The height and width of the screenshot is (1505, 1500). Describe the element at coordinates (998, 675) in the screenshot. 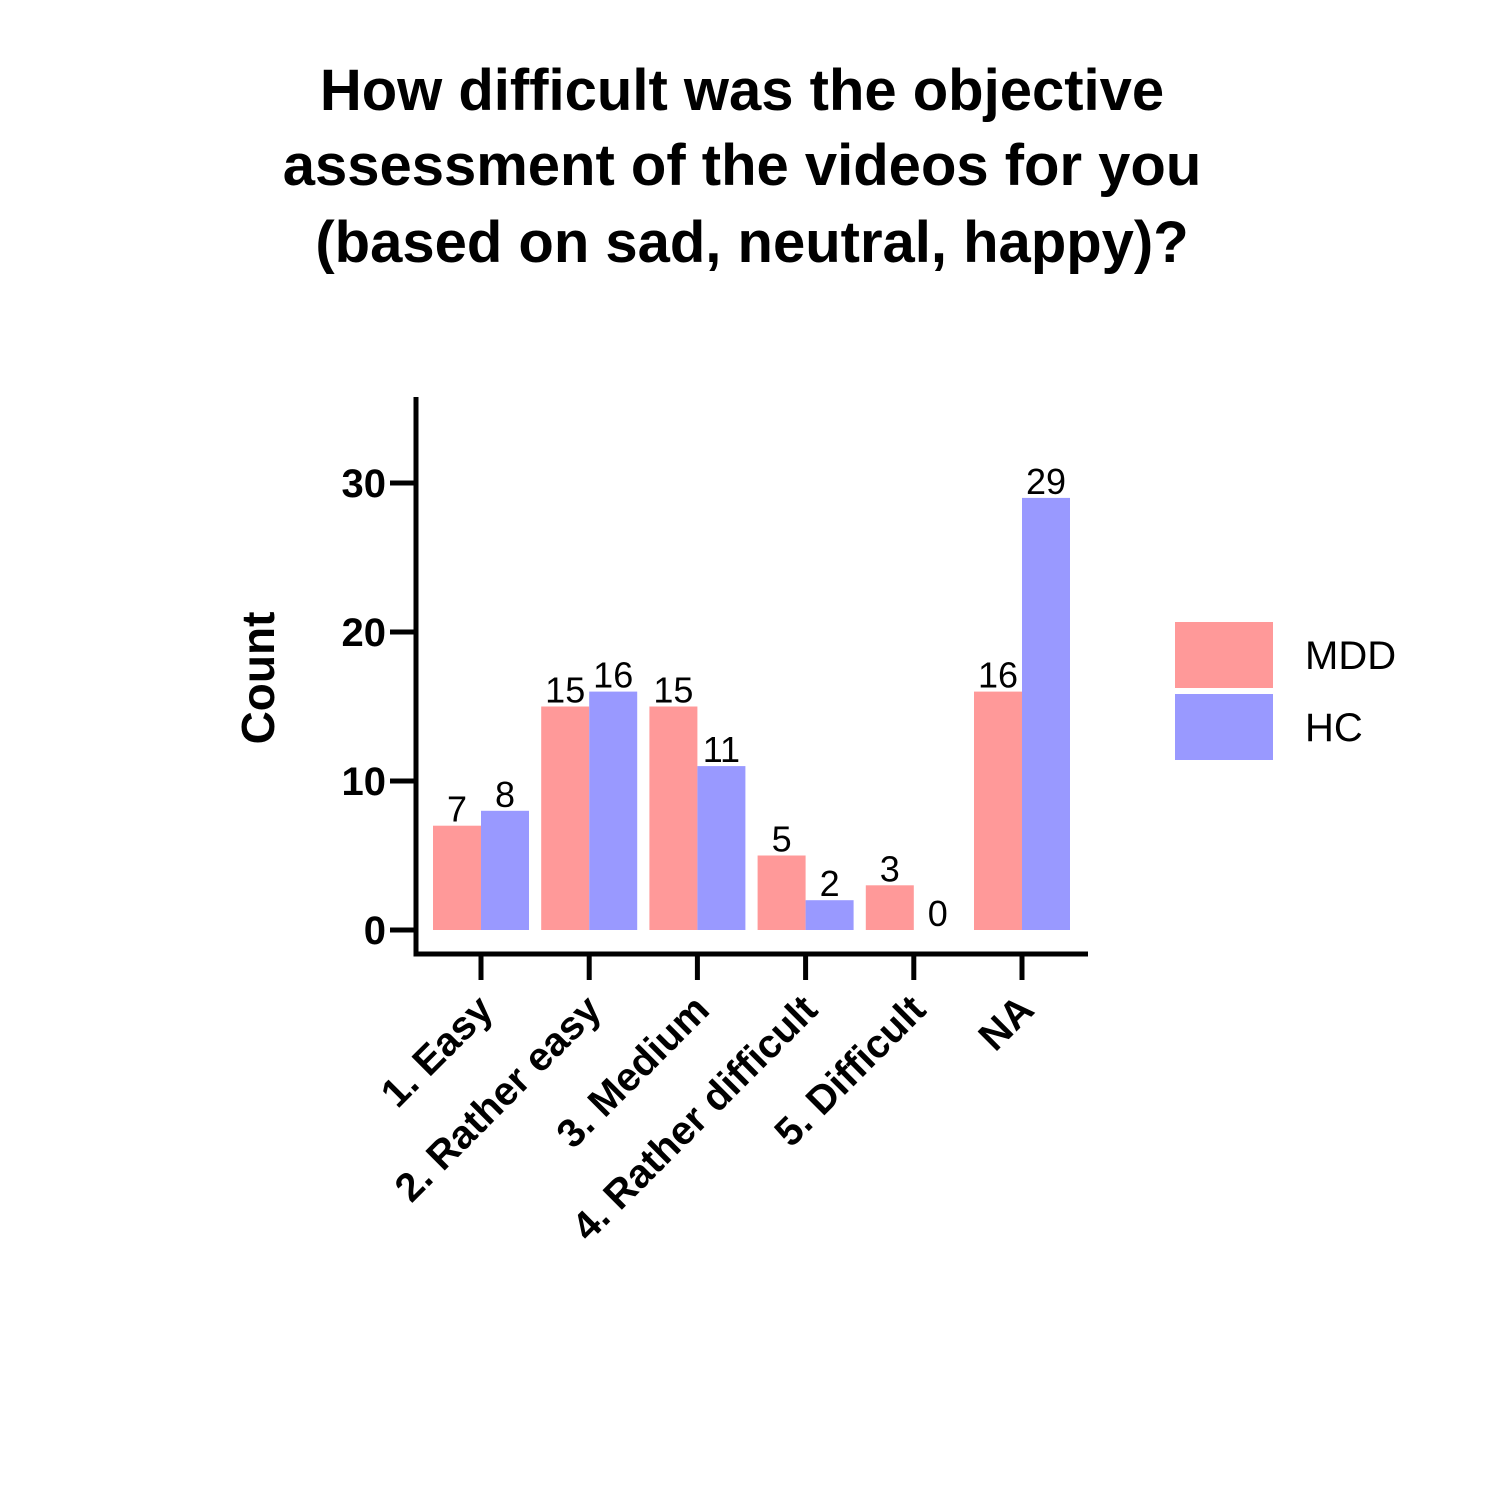

I see `data-label-mdd: 16` at that location.